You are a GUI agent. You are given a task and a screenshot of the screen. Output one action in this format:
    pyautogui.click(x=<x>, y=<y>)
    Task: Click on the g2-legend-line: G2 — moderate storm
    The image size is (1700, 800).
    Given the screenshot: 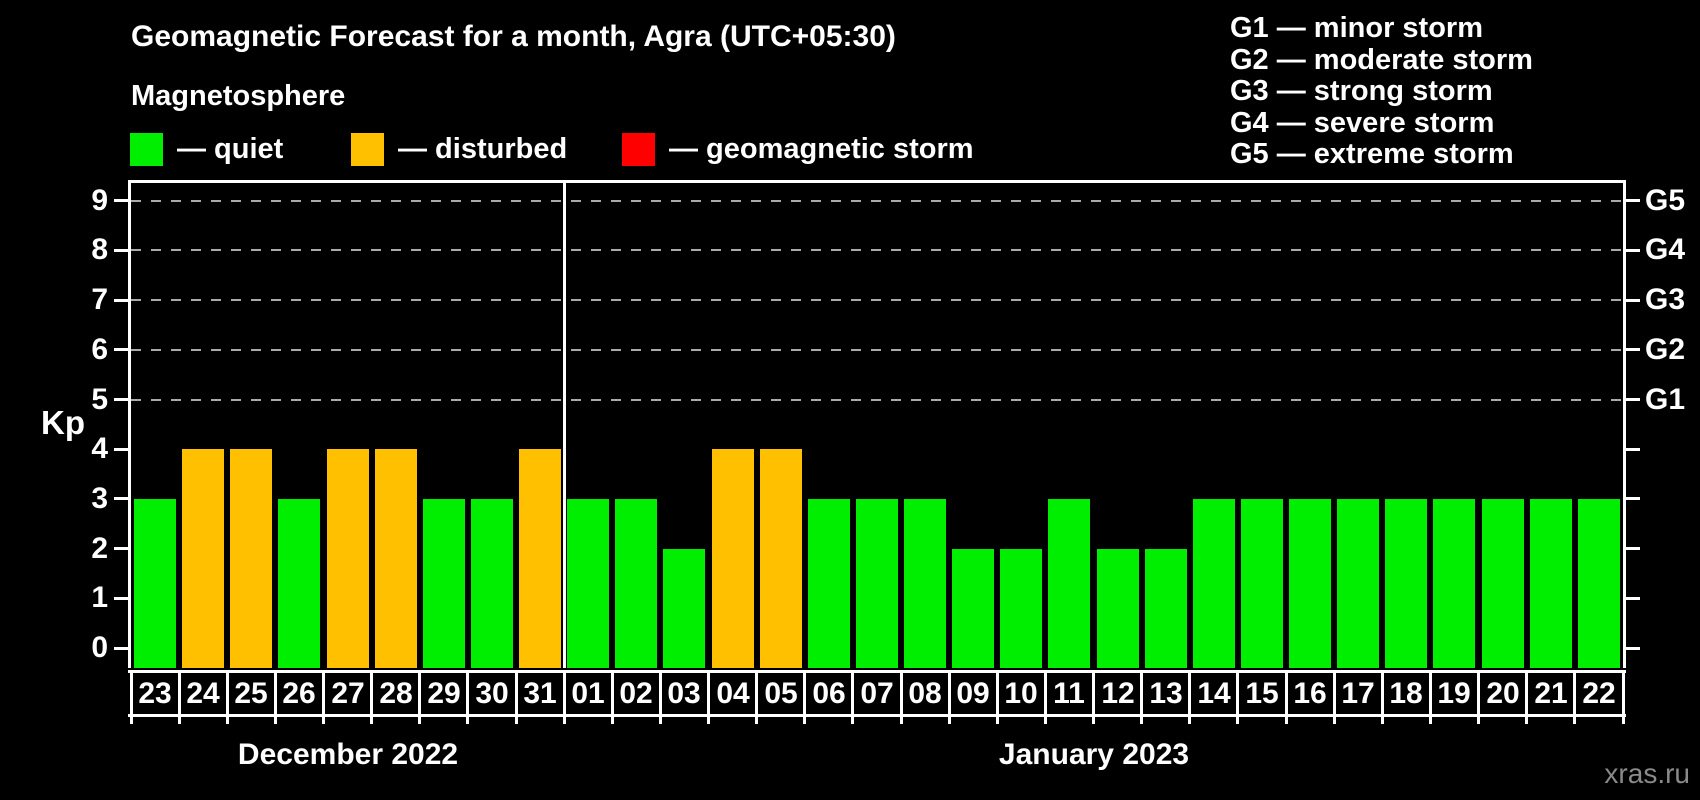 What is the action you would take?
    pyautogui.click(x=1381, y=59)
    